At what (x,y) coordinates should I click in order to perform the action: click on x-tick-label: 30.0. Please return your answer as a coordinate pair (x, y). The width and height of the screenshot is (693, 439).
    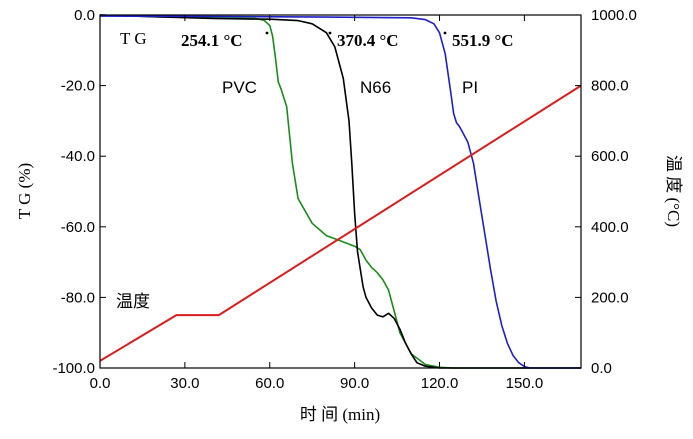
    Looking at the image, I should click on (184, 383).